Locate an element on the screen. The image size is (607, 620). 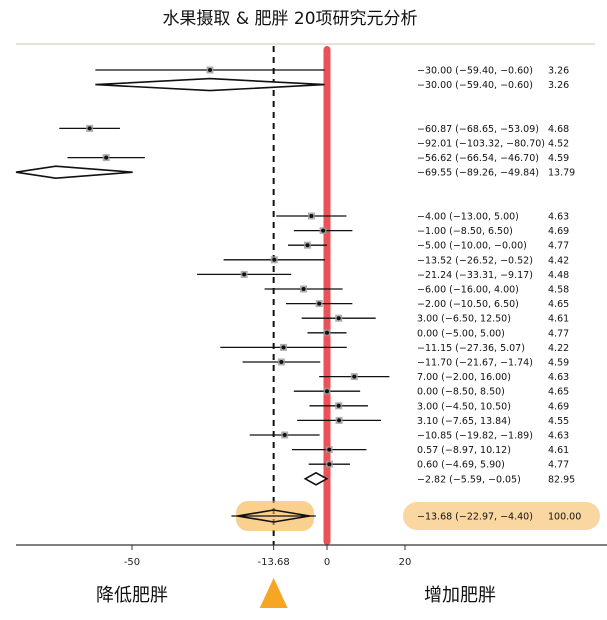
row-effect-label: 0.00 (−8.50, 8.50) is located at coordinates (461, 392).